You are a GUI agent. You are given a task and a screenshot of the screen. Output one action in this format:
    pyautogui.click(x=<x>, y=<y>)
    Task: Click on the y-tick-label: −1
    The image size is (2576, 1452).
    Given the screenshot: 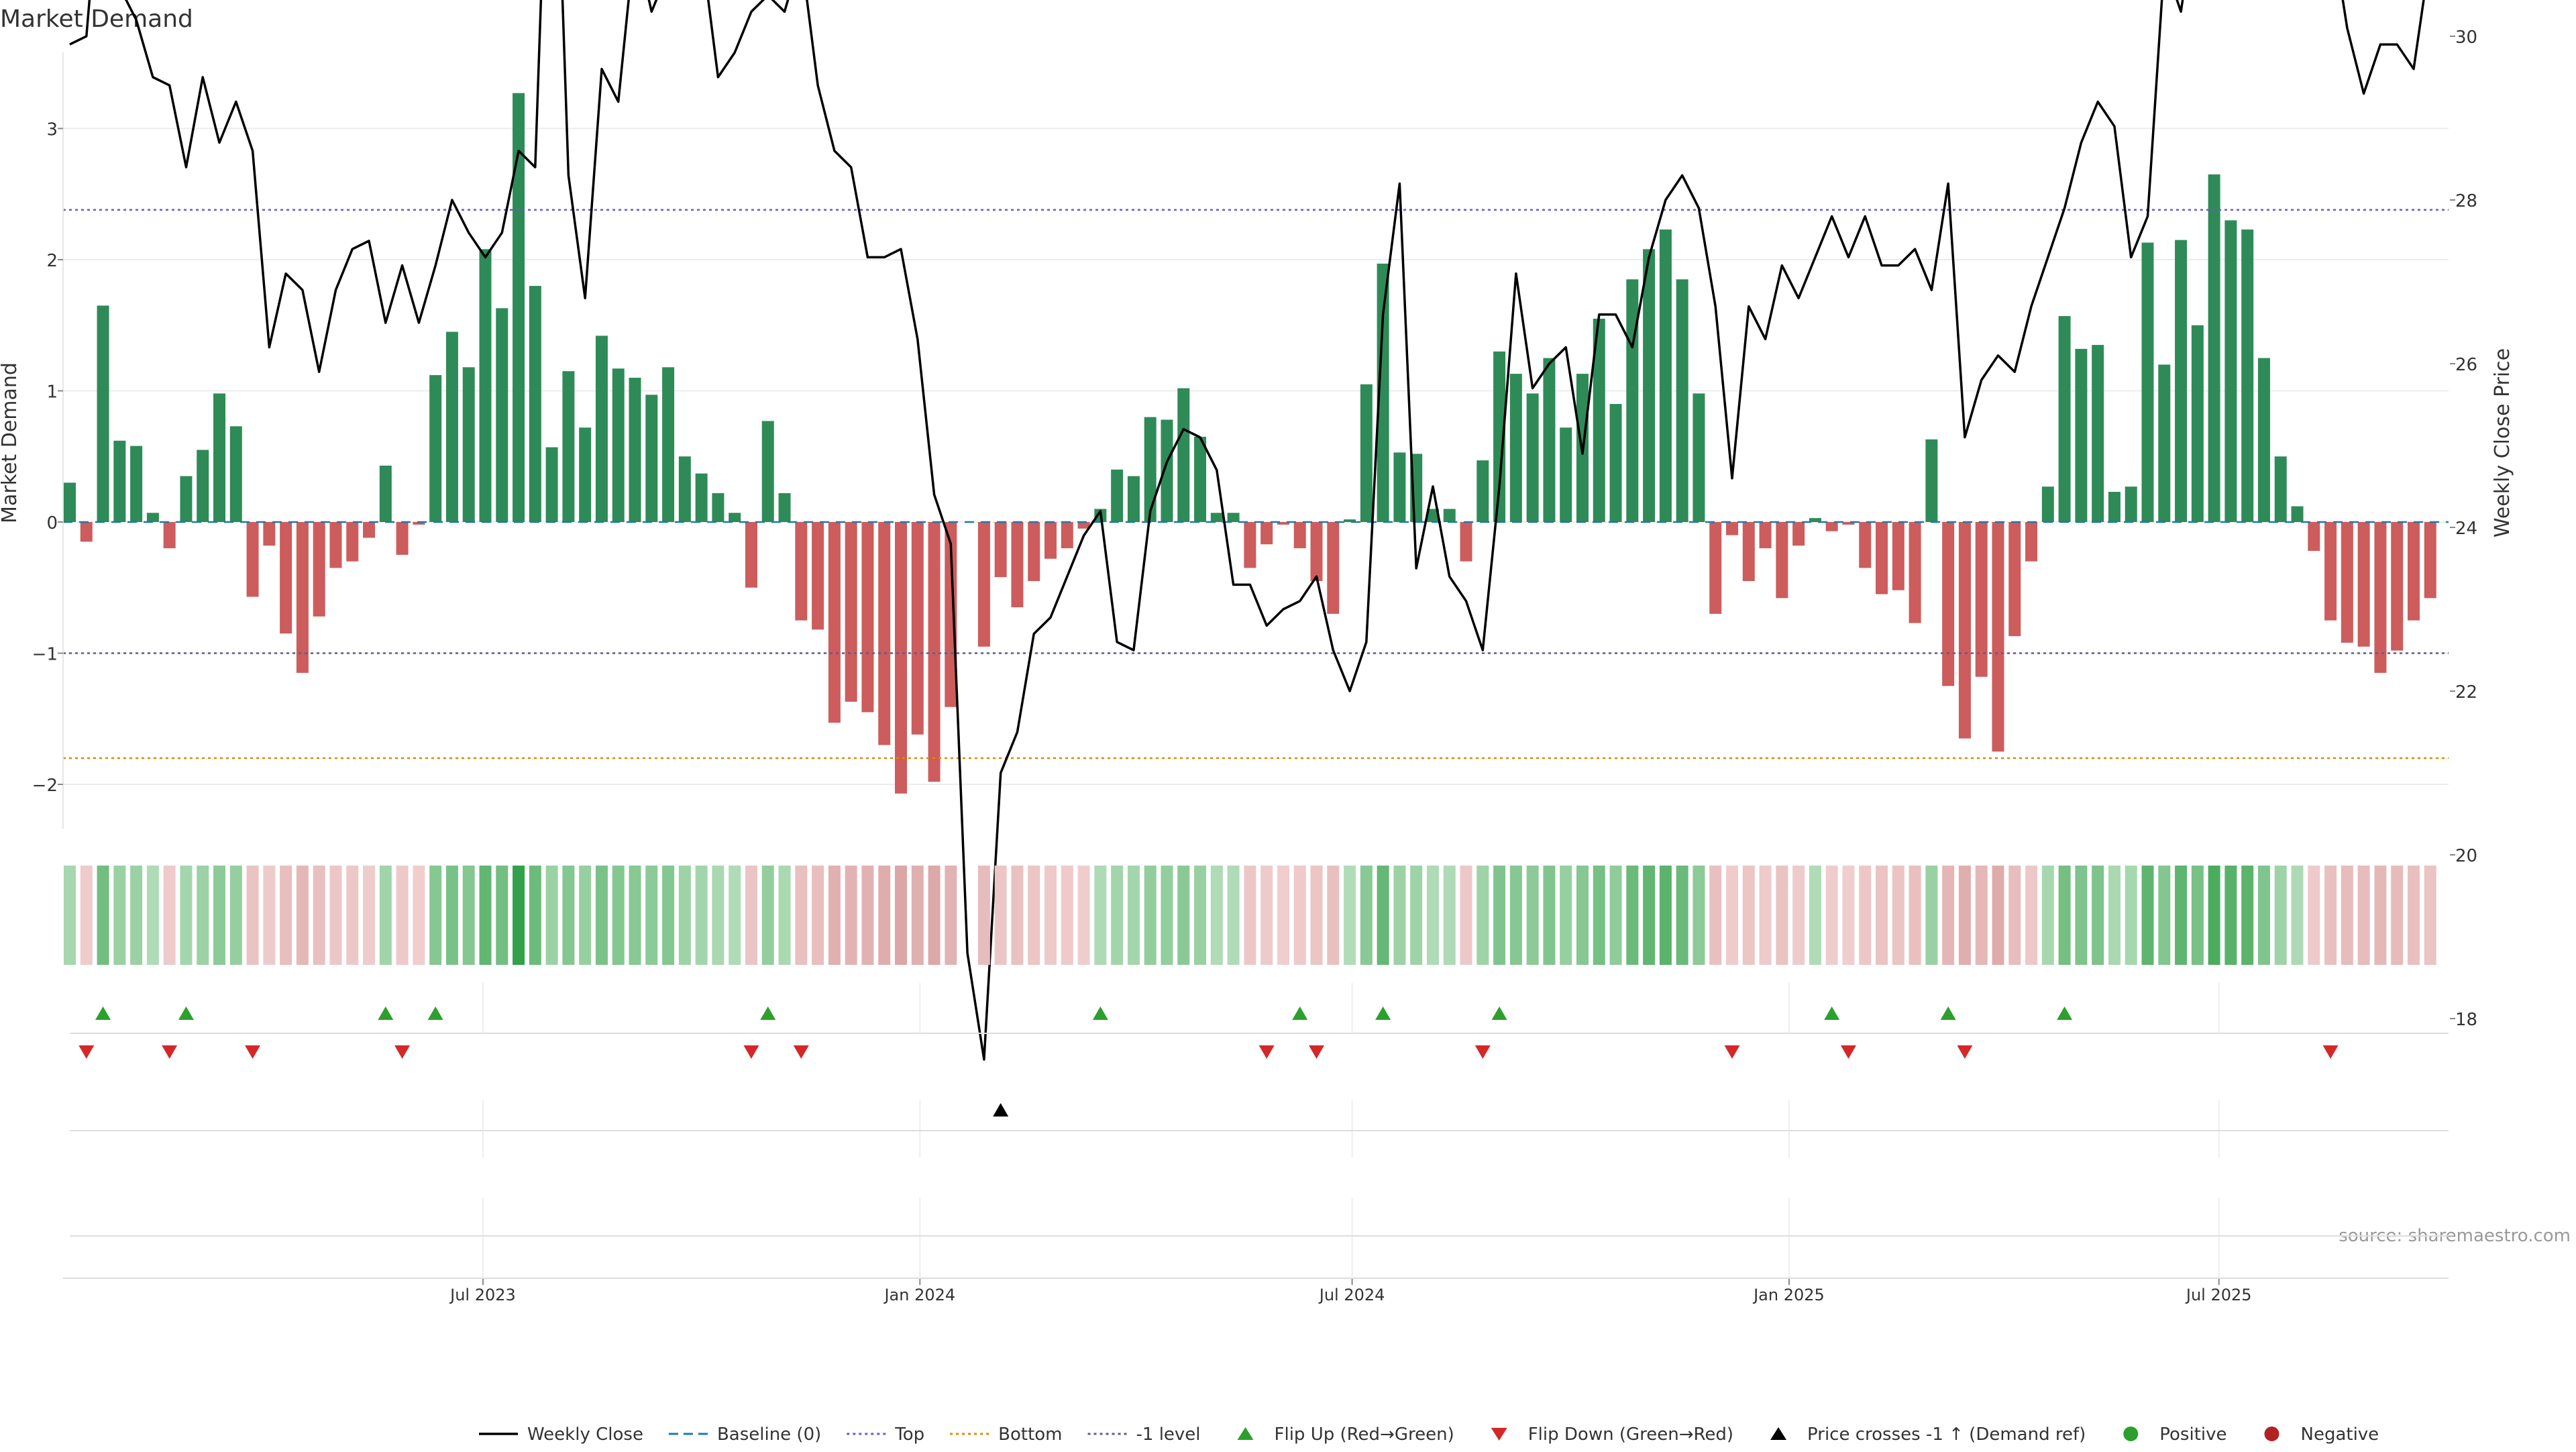 What is the action you would take?
    pyautogui.click(x=45, y=655)
    